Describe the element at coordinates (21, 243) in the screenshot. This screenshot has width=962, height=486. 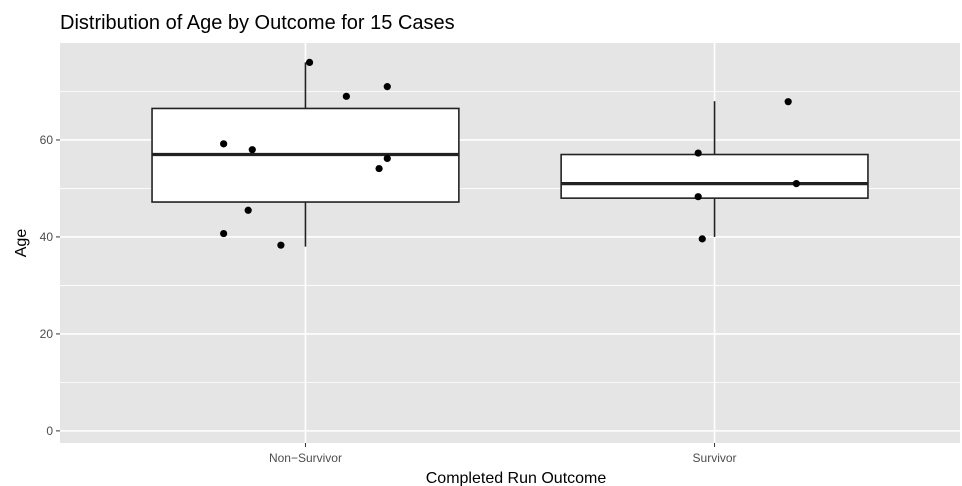
I see `y-axis-title: Age` at that location.